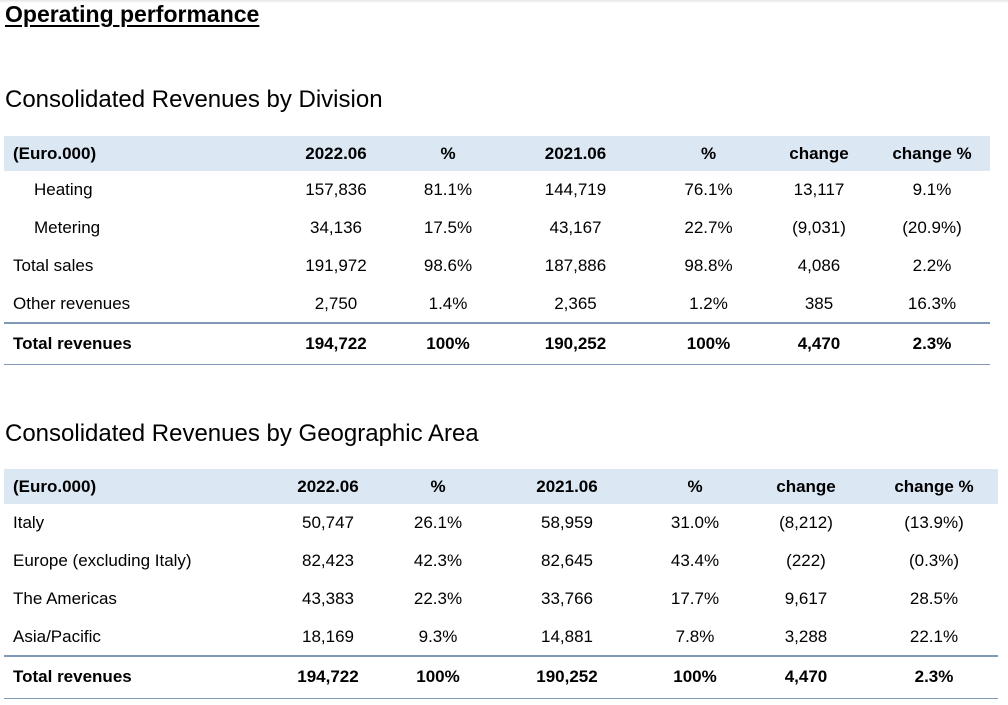 The height and width of the screenshot is (705, 1008). Describe the element at coordinates (708, 303) in the screenshot. I see `cell-pct-2021: 1.2%` at that location.